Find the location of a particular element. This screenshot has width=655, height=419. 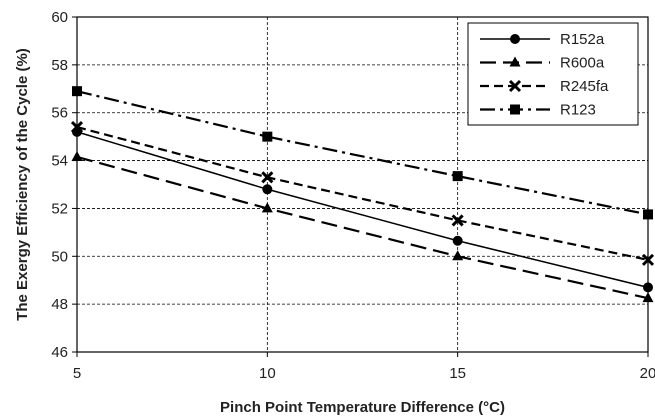

y-axis-title: The Exergy Efficiency of the Cycle (%) is located at coordinates (22, 184).